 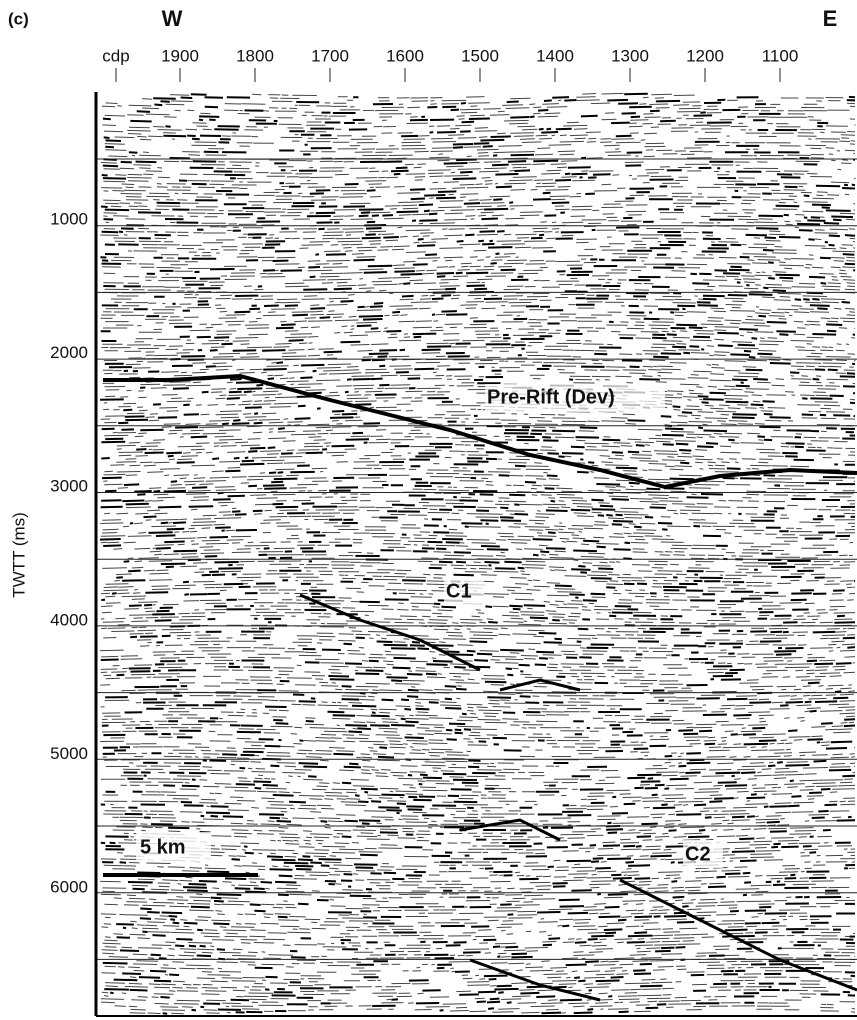 I want to click on west-label: W, so click(x=172, y=18).